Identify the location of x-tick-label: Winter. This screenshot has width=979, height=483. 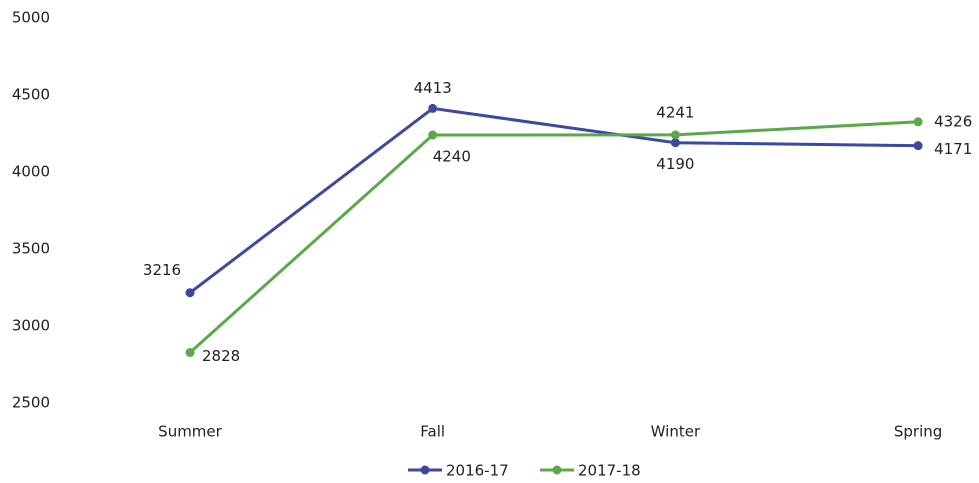
(676, 432).